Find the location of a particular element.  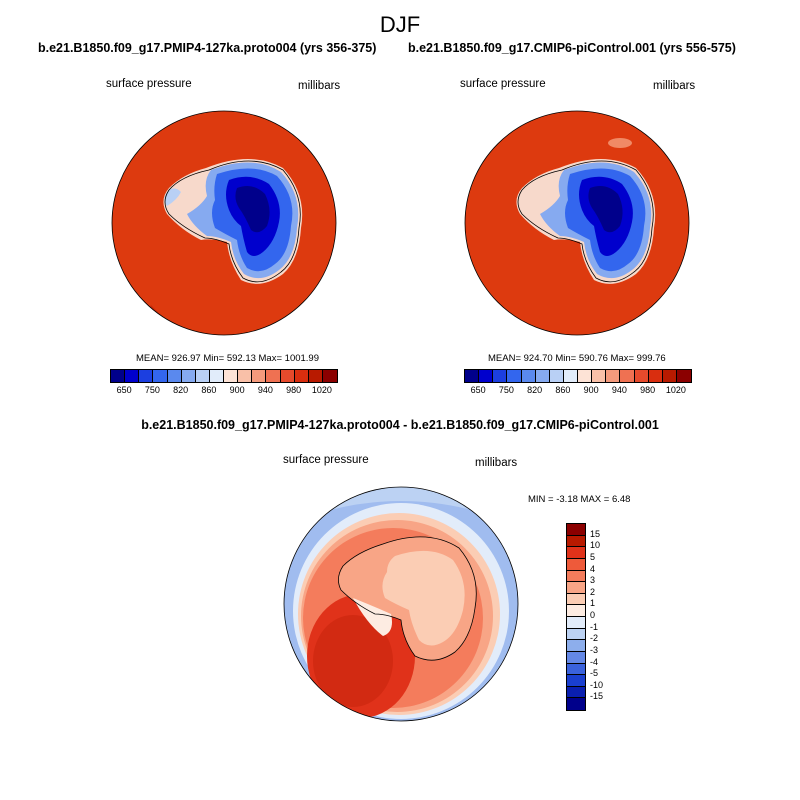

right-variable-label: surface pressure is located at coordinates (503, 84).